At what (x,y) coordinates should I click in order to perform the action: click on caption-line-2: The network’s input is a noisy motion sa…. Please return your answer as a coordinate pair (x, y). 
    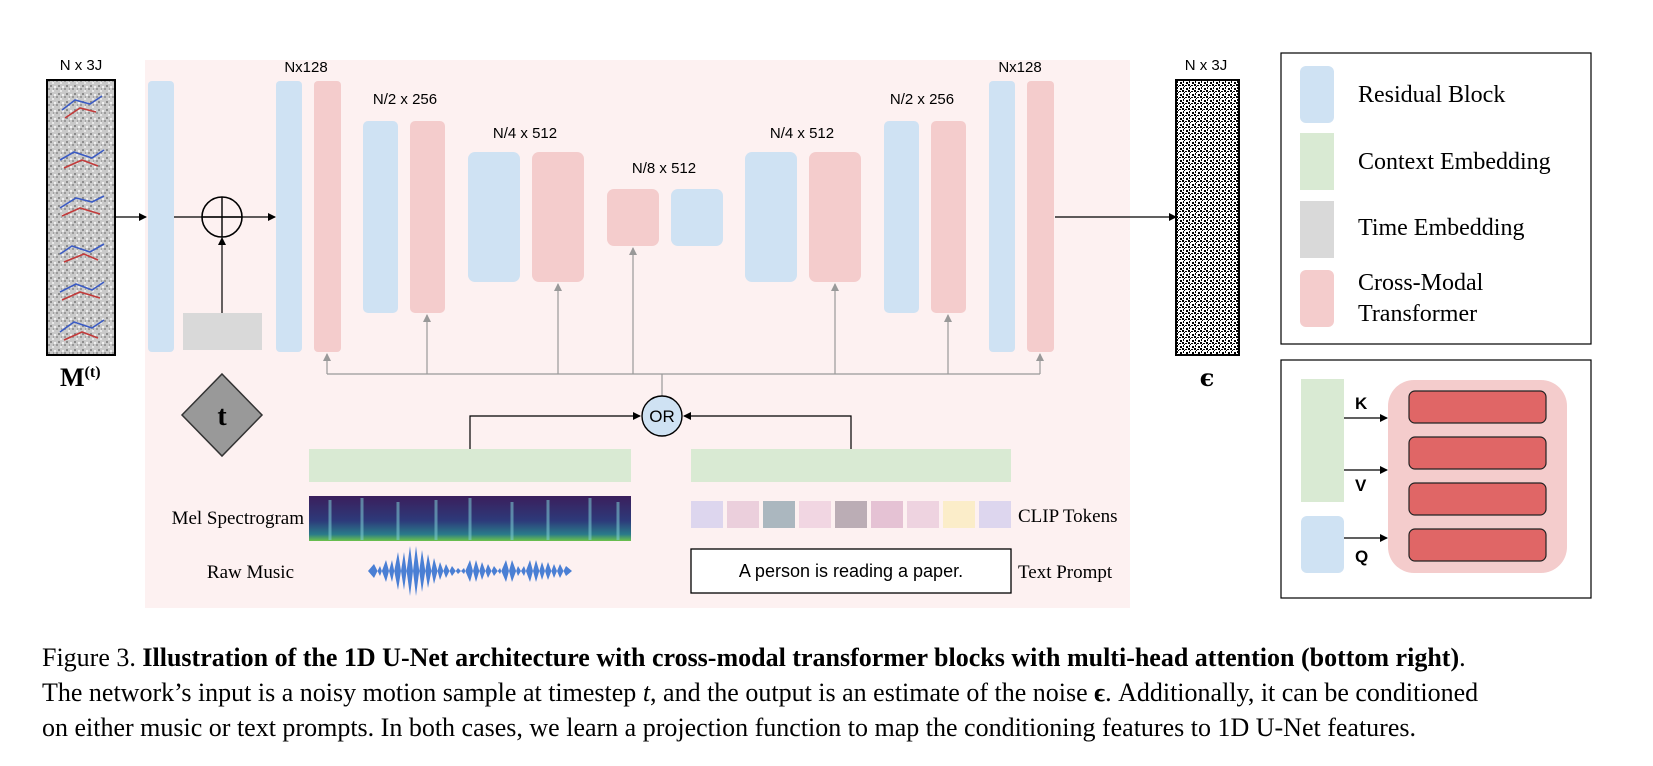
    Looking at the image, I should click on (832, 692).